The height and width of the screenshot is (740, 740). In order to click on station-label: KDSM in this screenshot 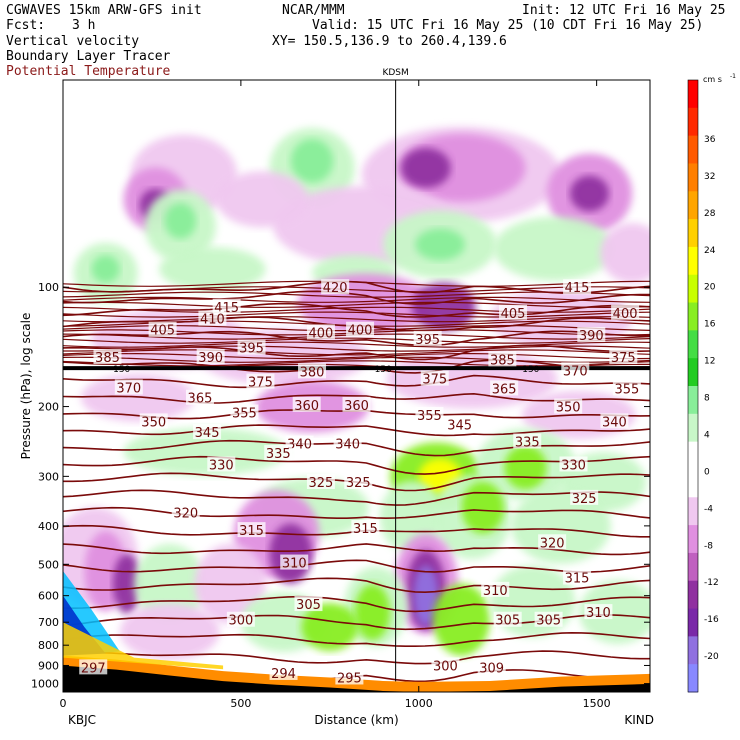, I will do `click(395, 73)`.